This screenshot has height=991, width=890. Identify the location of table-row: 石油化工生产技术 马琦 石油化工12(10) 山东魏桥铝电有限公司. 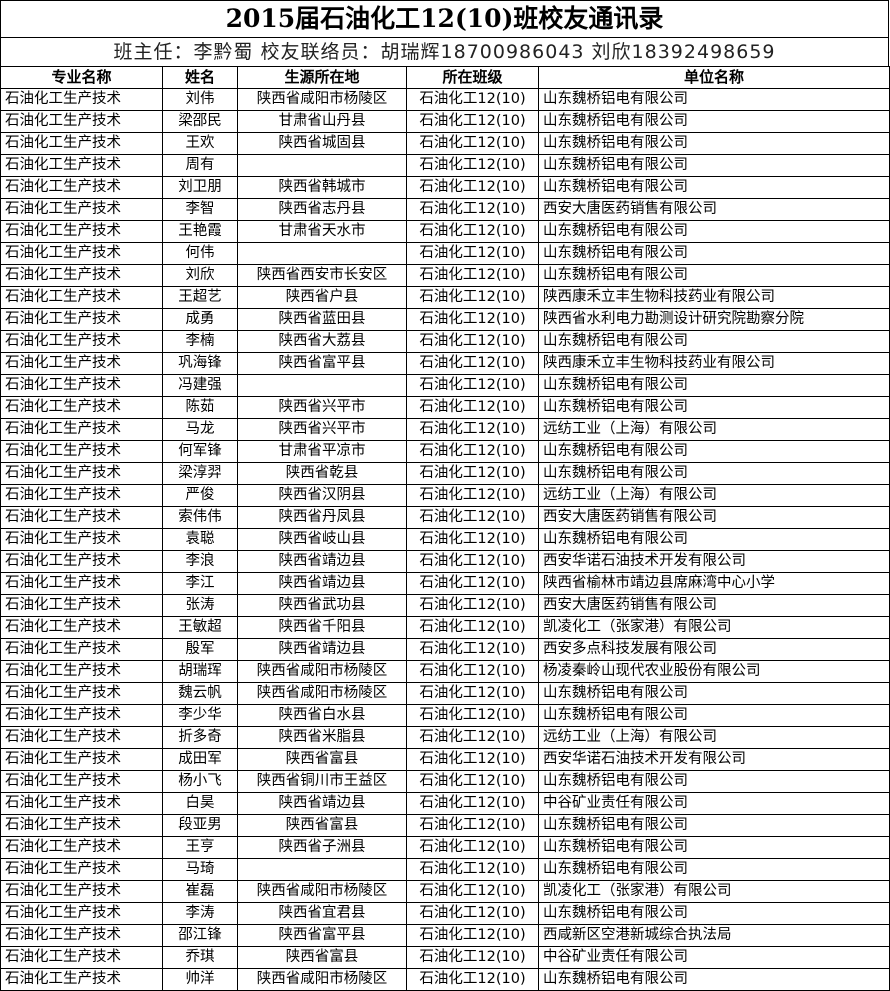
(445, 869).